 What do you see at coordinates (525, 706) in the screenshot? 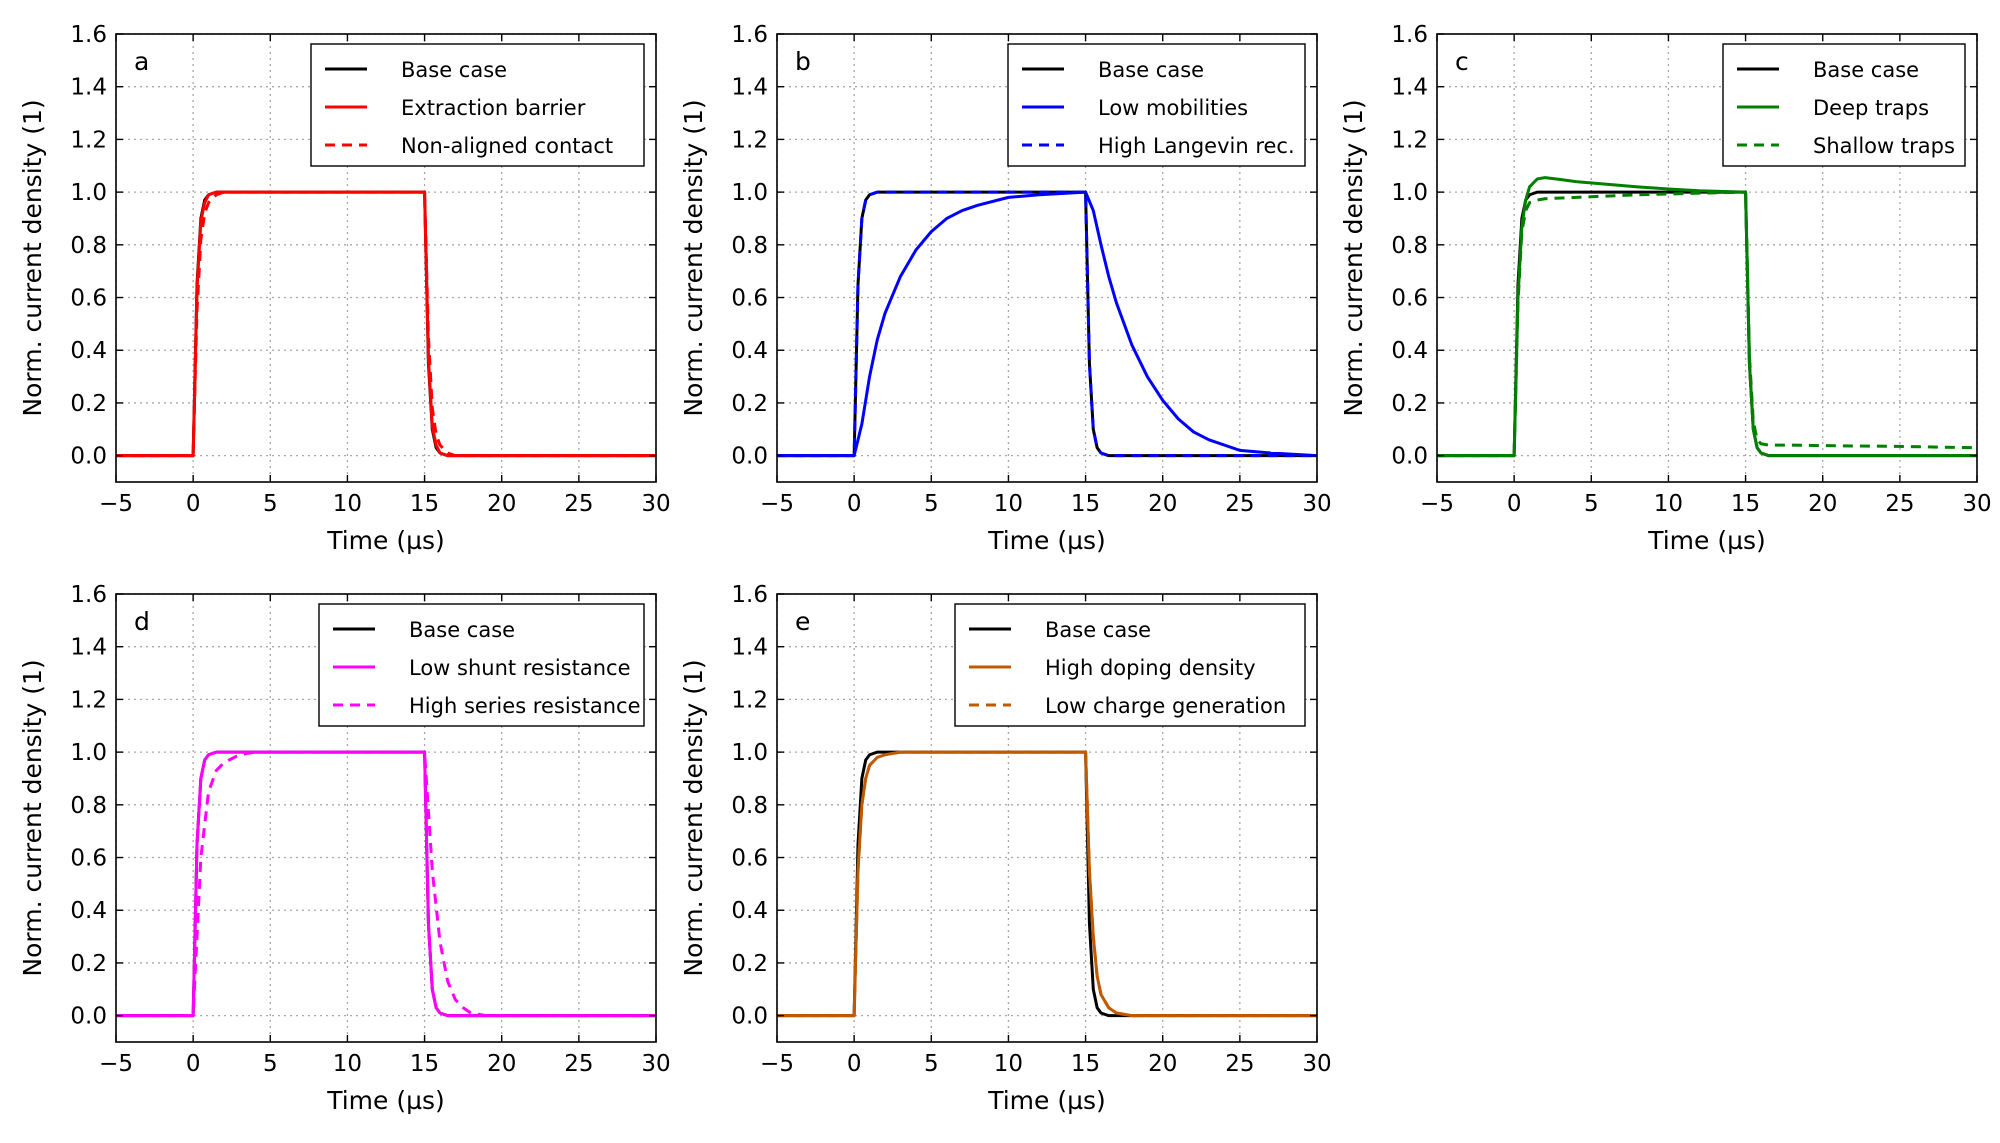
I see `legend-entry-label: High series resistance` at bounding box center [525, 706].